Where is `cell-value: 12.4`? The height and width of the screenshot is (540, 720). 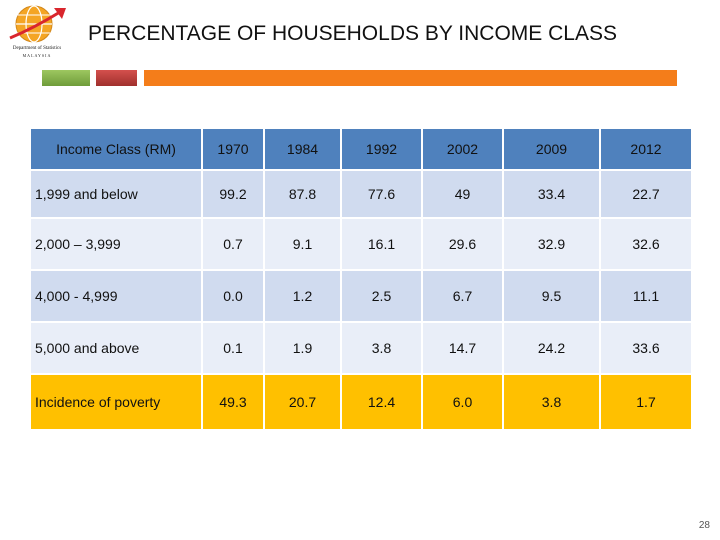 cell-value: 12.4 is located at coordinates (381, 402).